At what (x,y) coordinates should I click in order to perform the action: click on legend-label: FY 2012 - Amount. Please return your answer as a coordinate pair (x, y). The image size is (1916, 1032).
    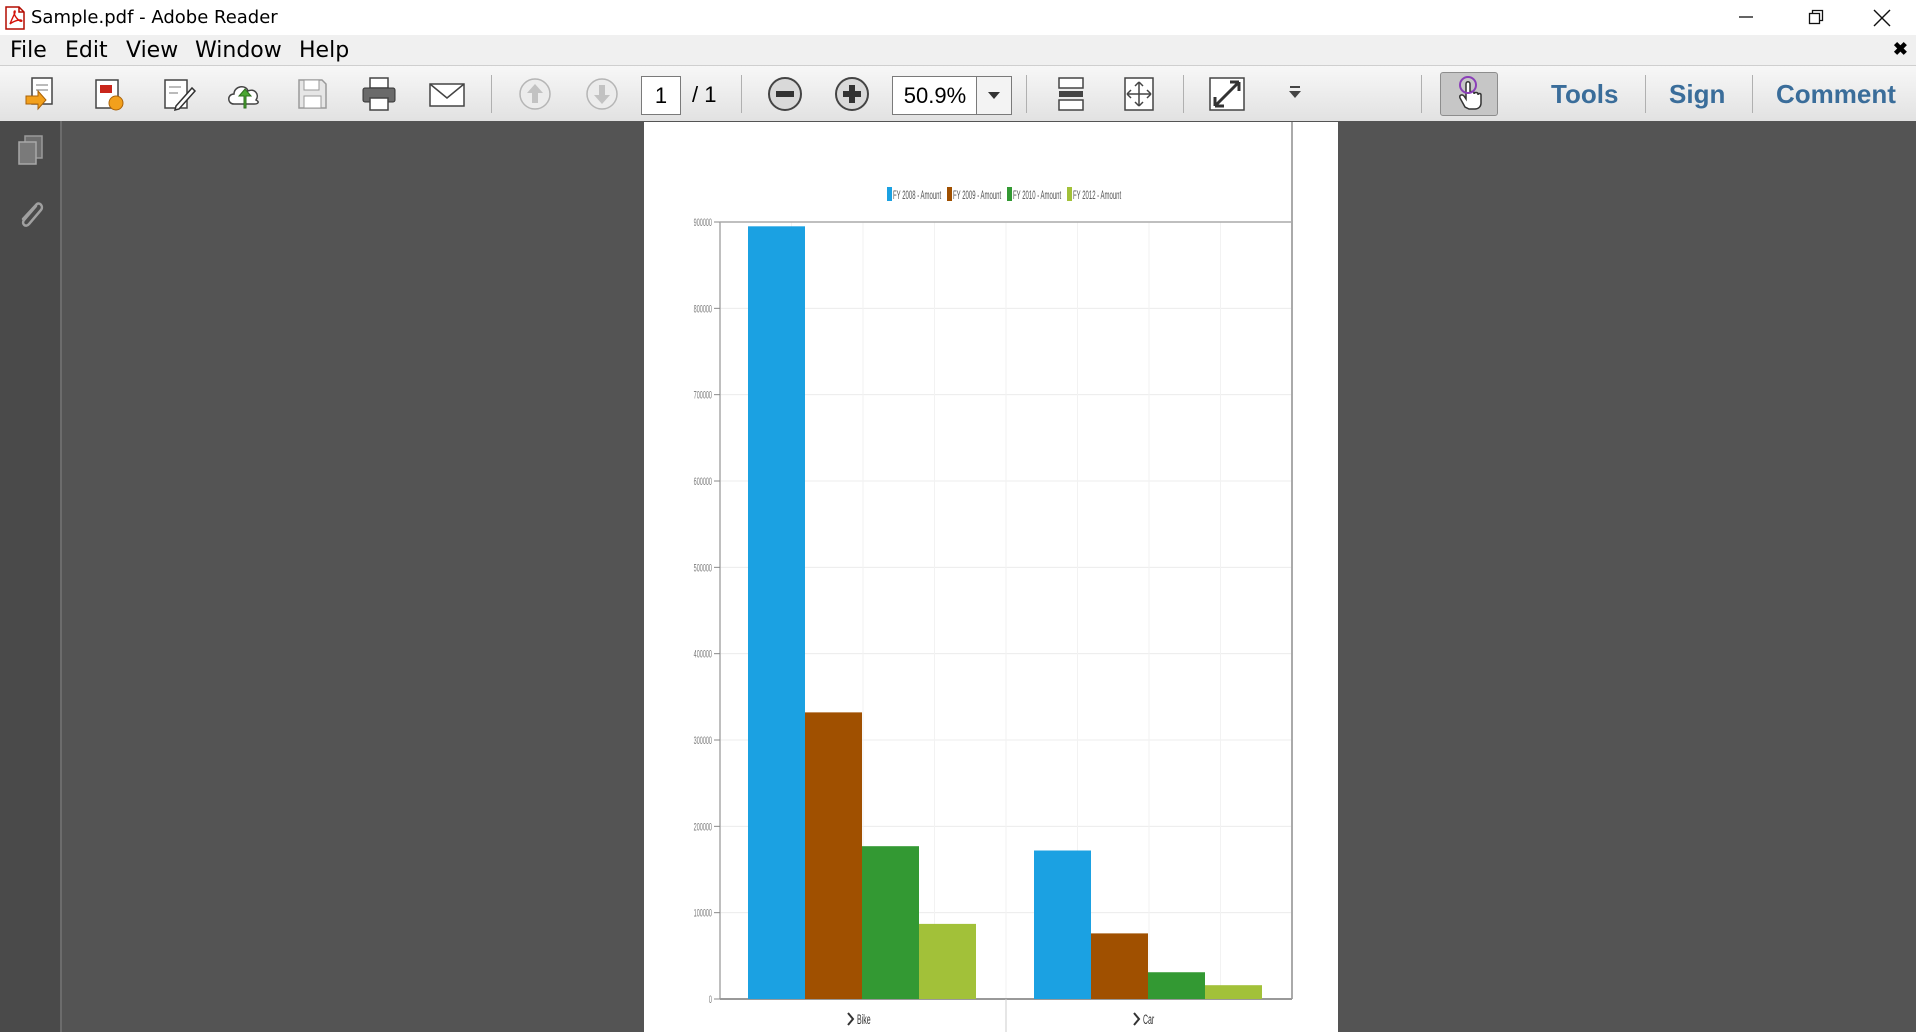
    Looking at the image, I should click on (1097, 196).